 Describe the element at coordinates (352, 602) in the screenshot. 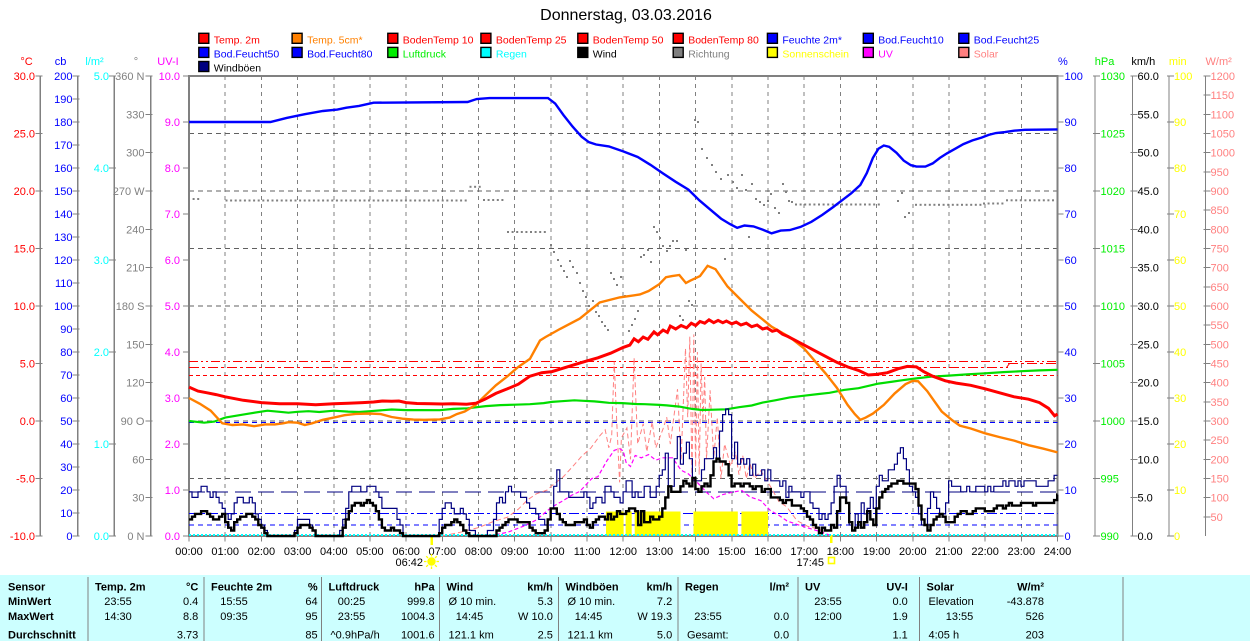

I see `svg-text: 00:25` at that location.